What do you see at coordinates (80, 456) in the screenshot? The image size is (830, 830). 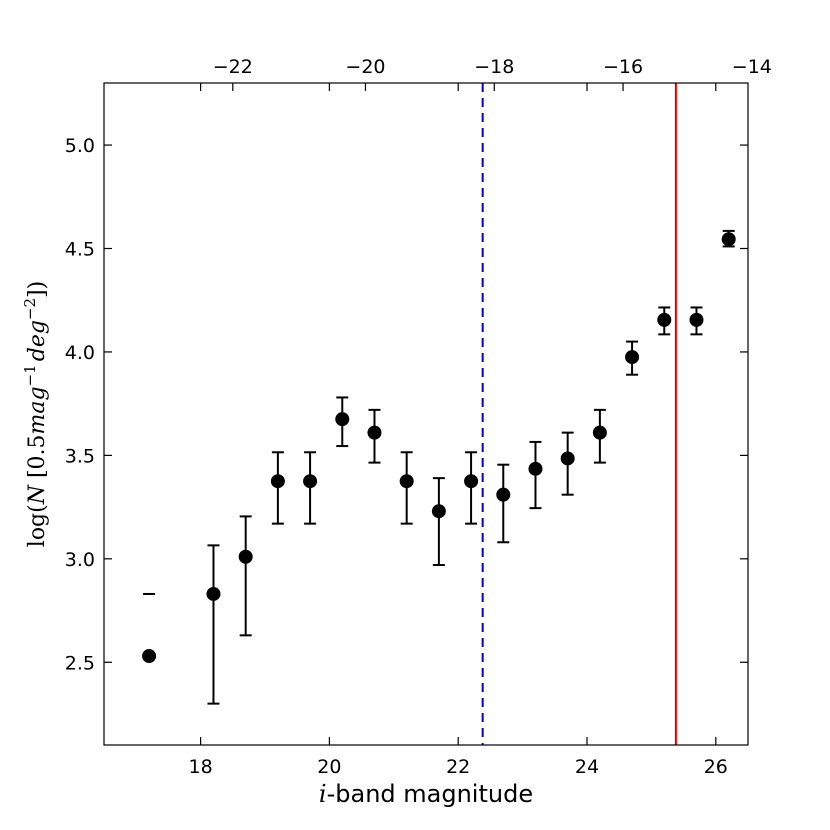 I see `y-tick-label: 3.5` at bounding box center [80, 456].